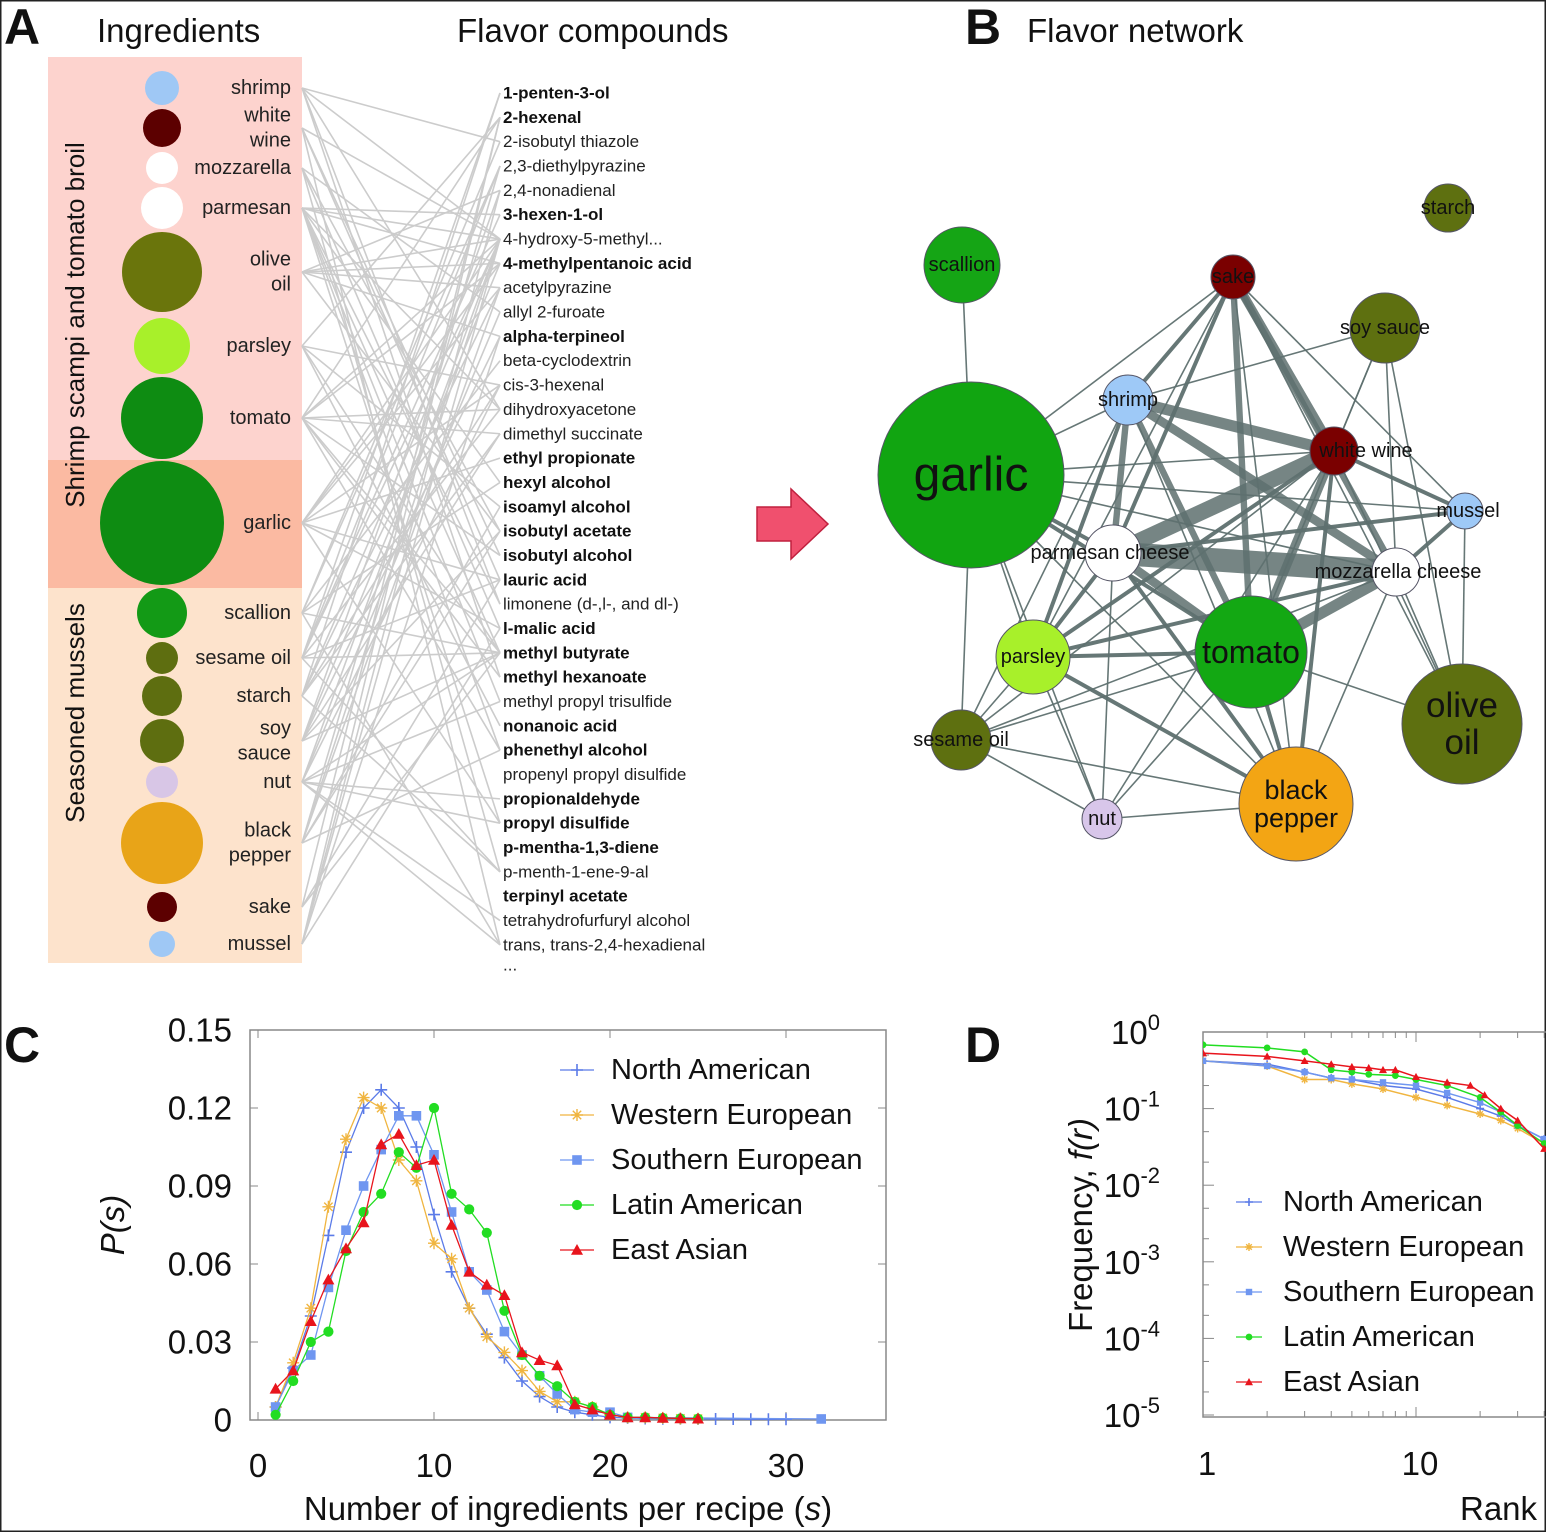 Image resolution: width=1546 pixels, height=1532 pixels. I want to click on legend-item: Southern European, so click(711, 1160).